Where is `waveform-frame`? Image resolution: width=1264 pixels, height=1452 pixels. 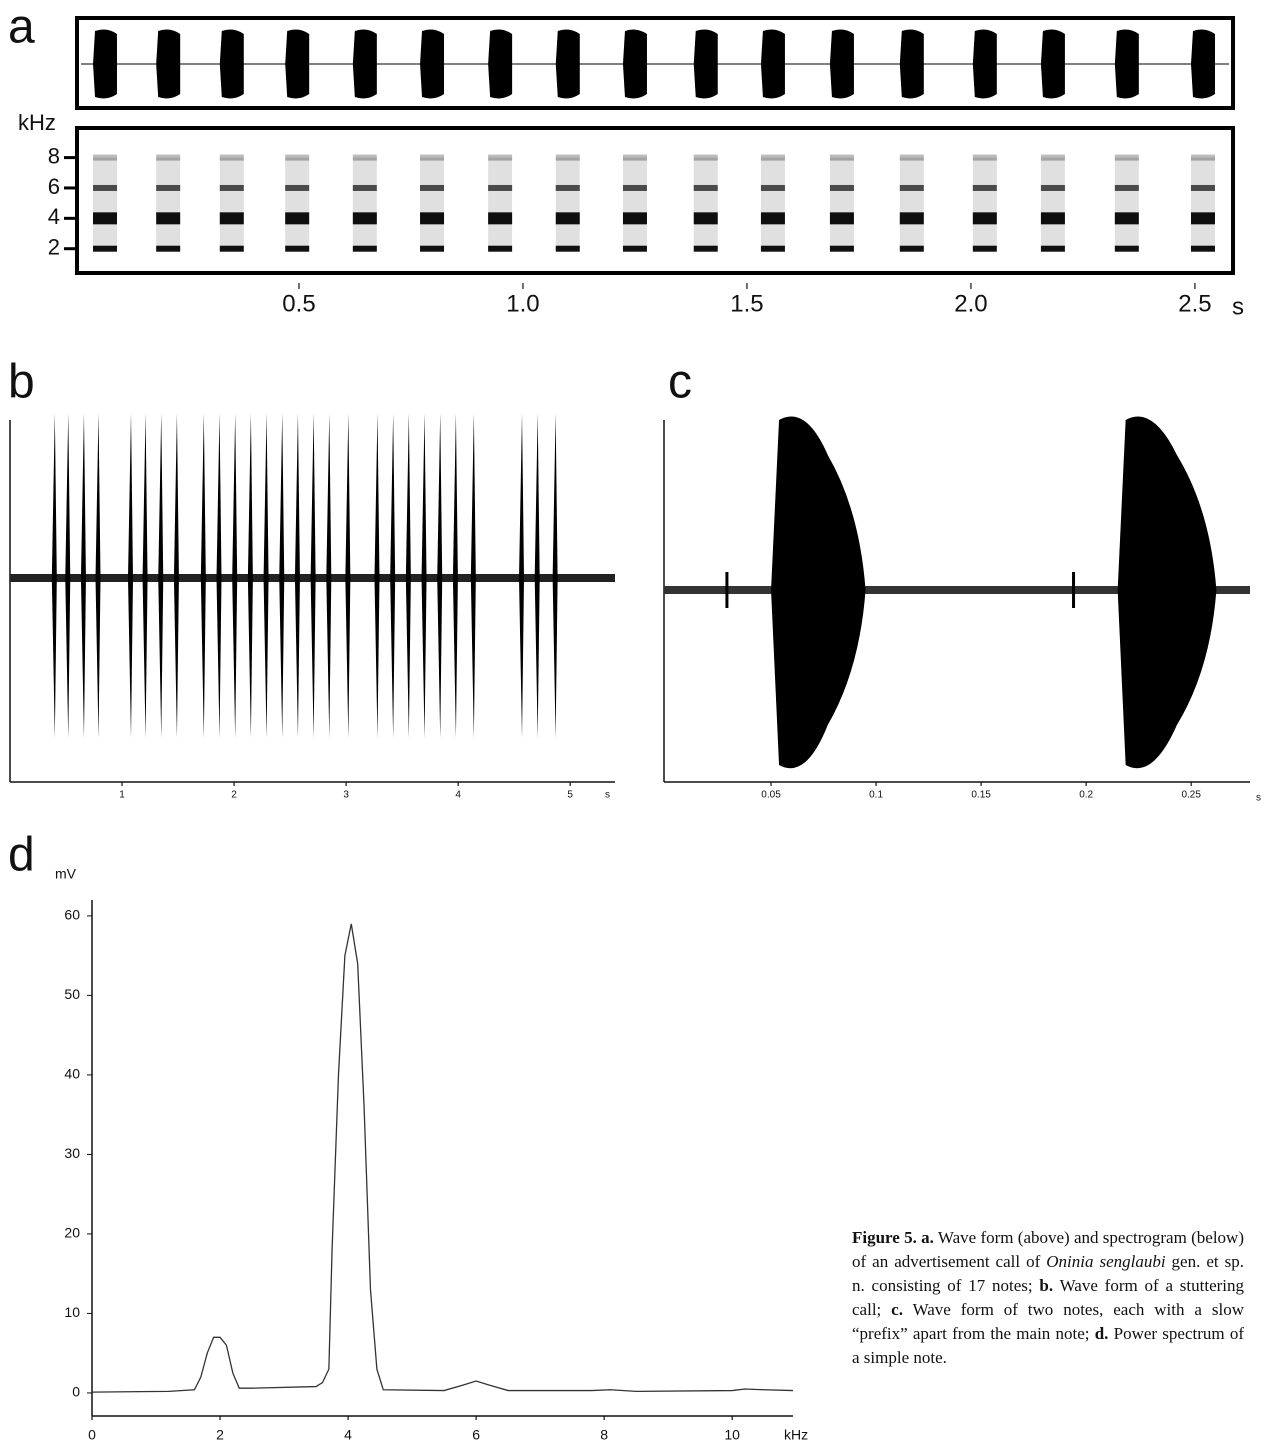
waveform-frame is located at coordinates (655, 63).